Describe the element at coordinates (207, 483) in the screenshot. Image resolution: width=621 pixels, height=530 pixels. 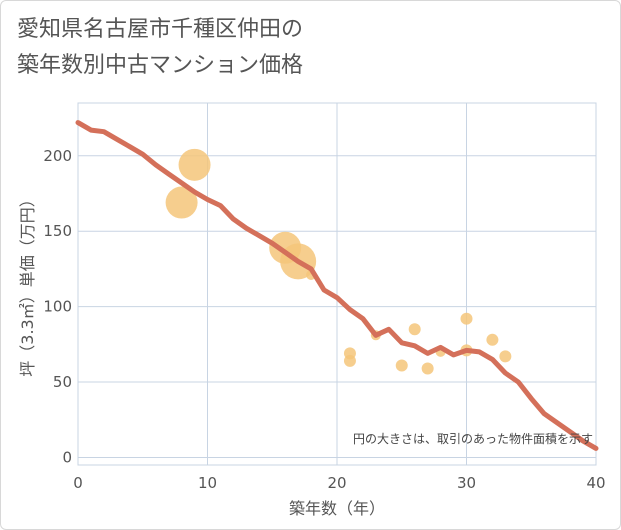
I see `x-tick-label: 10` at that location.